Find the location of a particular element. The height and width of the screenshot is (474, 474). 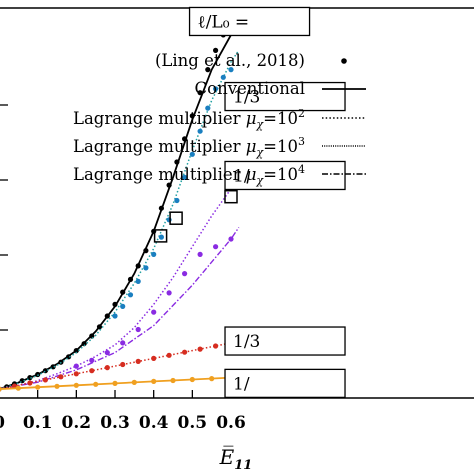

x-tick-label-4: 0.4 is located at coordinates (154, 423).